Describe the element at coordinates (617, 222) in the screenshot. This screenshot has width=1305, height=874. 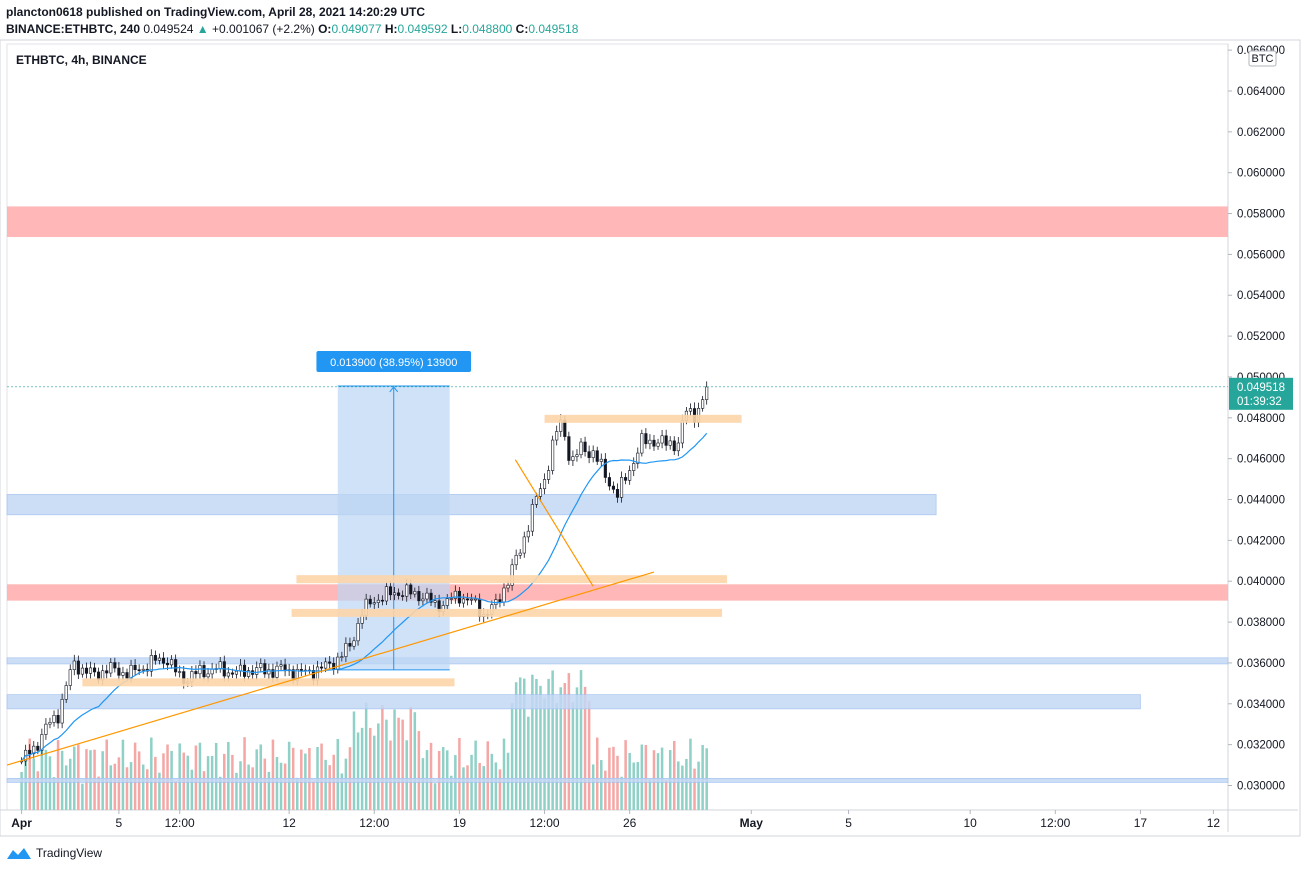
I see `resistance-zone` at that location.